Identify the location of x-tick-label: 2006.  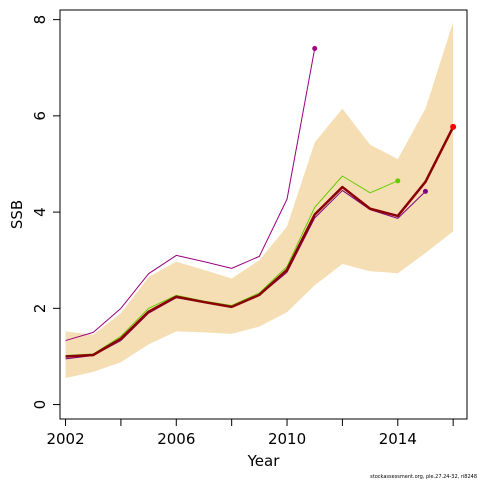
(176, 439).